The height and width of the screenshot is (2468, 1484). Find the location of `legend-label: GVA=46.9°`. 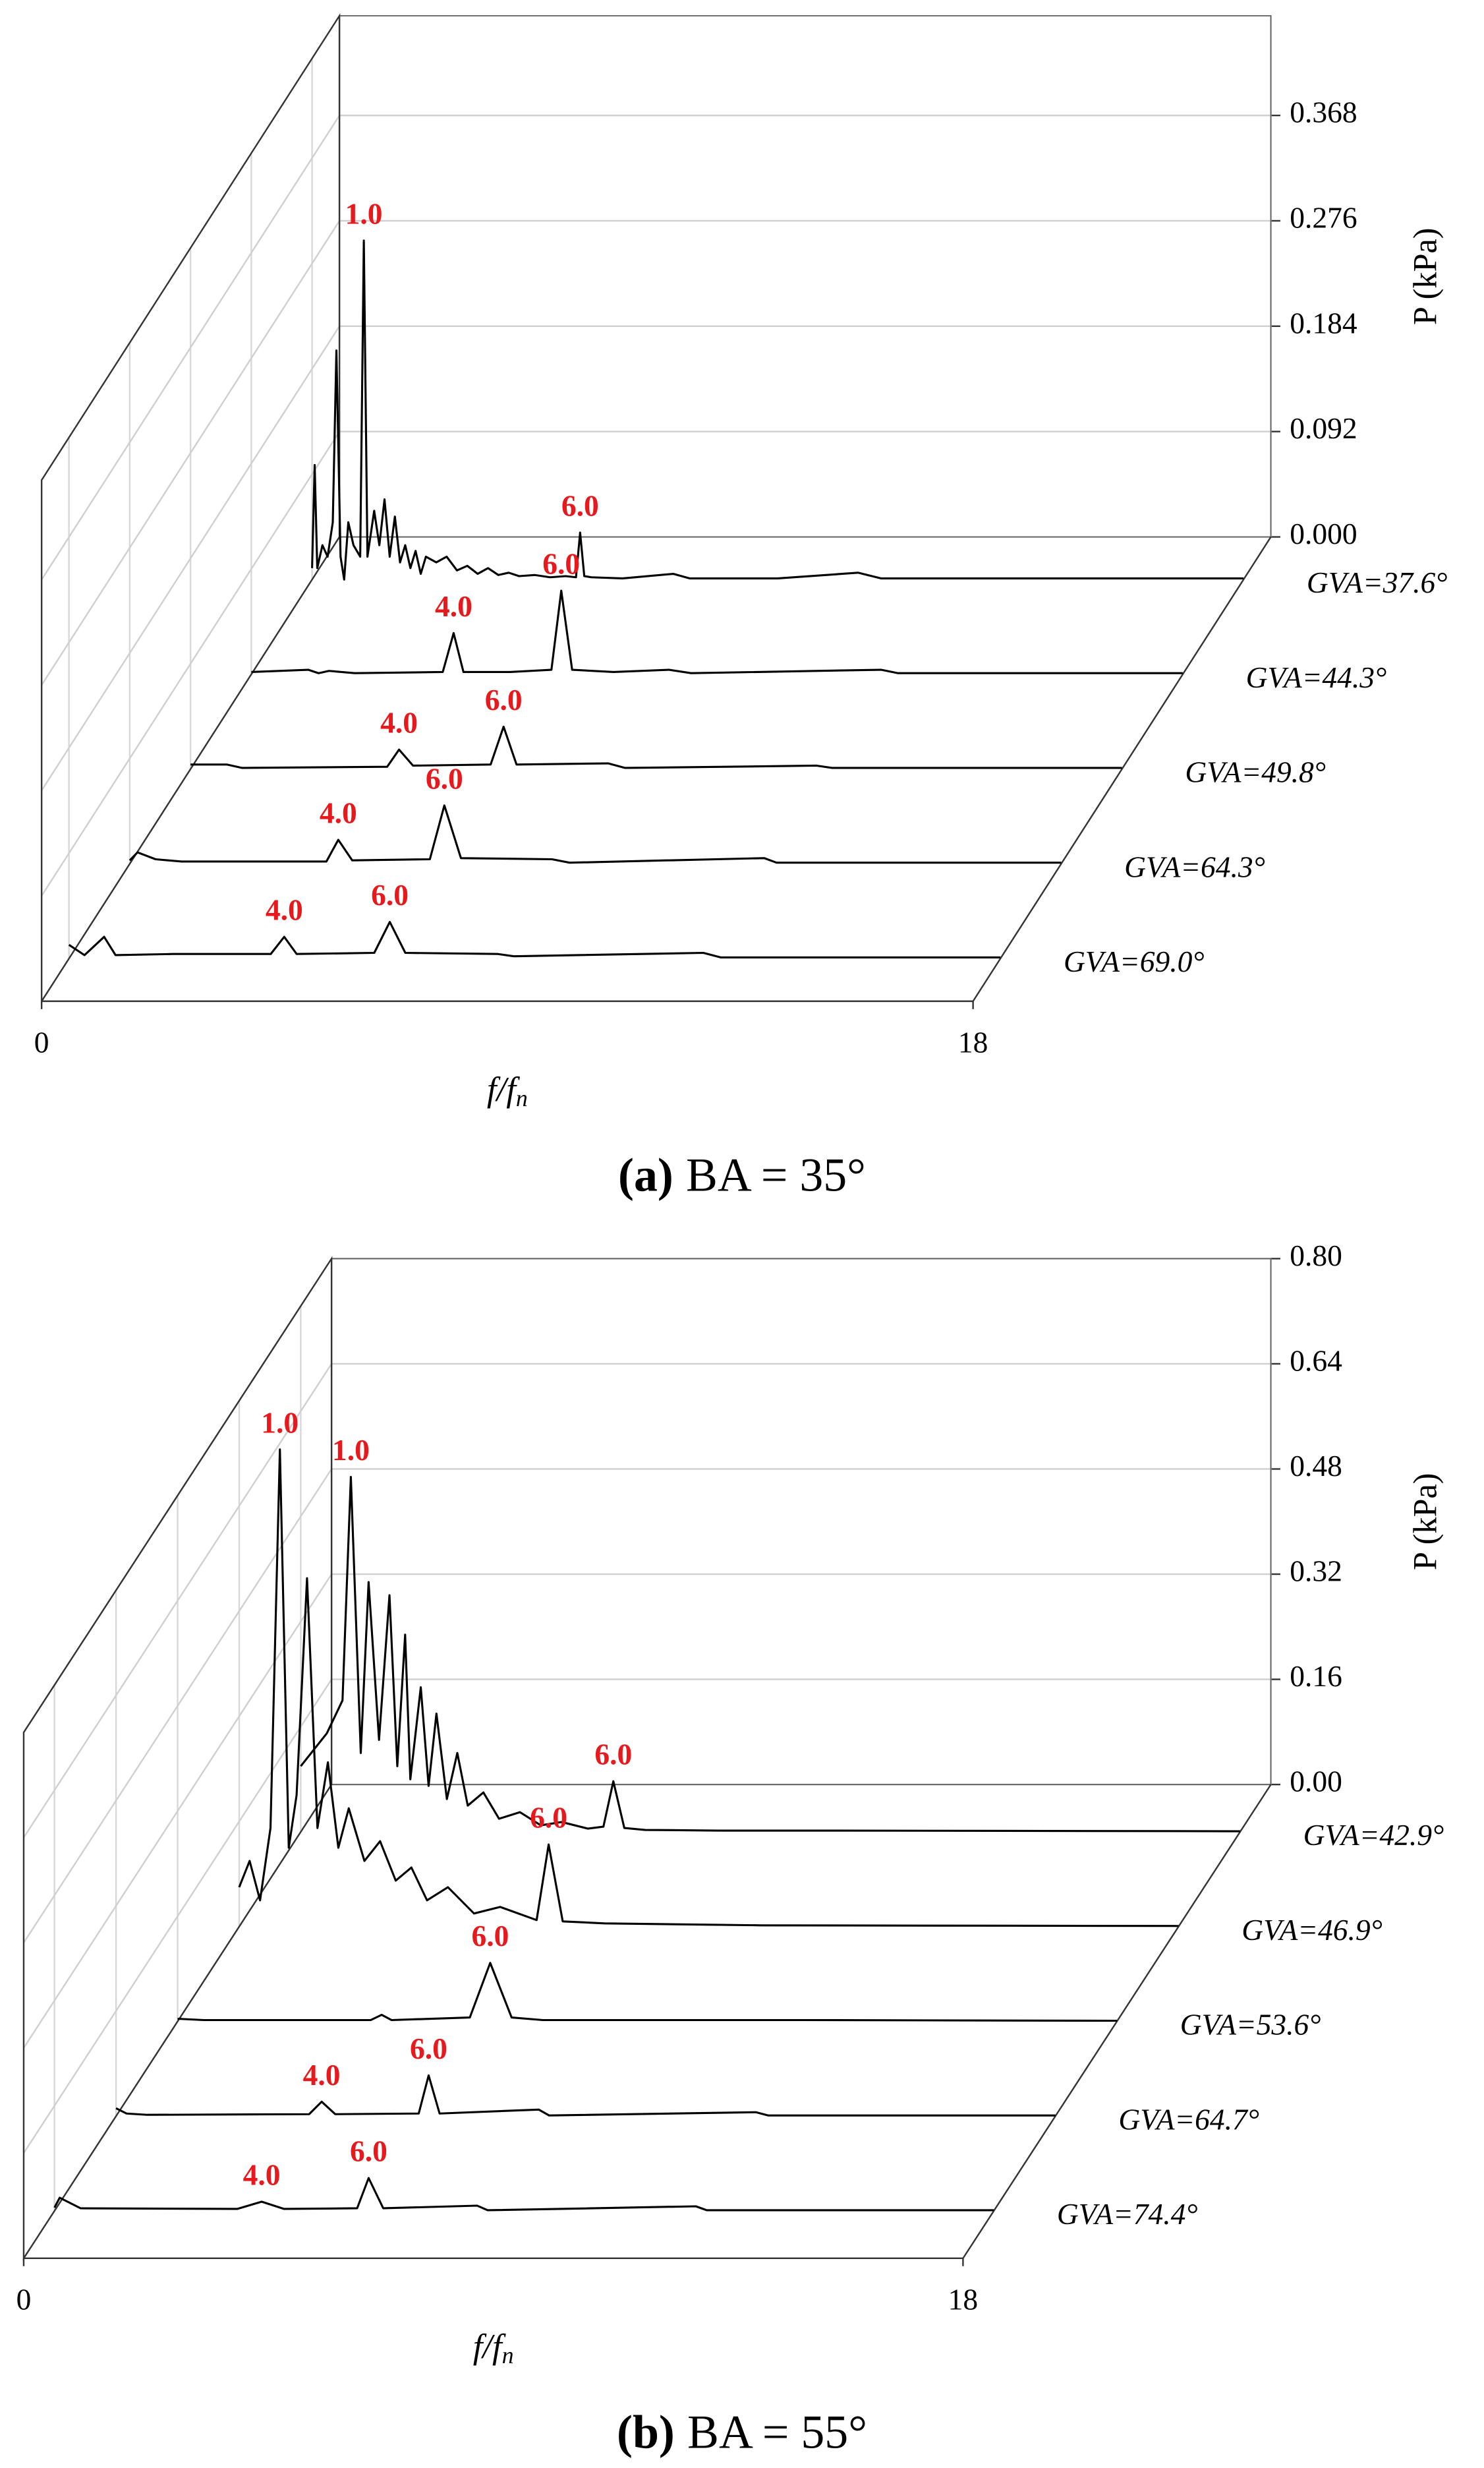

legend-label: GVA=46.9° is located at coordinates (1312, 1930).